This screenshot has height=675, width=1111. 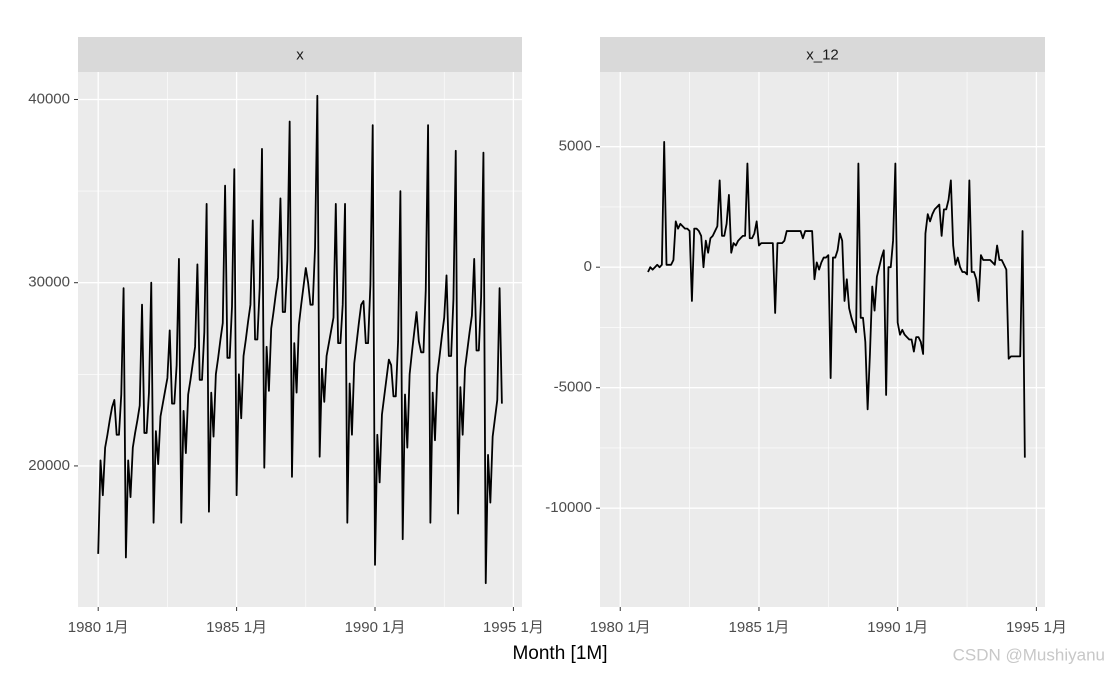 What do you see at coordinates (49, 98) in the screenshot?
I see `y-tick-label: 40000` at bounding box center [49, 98].